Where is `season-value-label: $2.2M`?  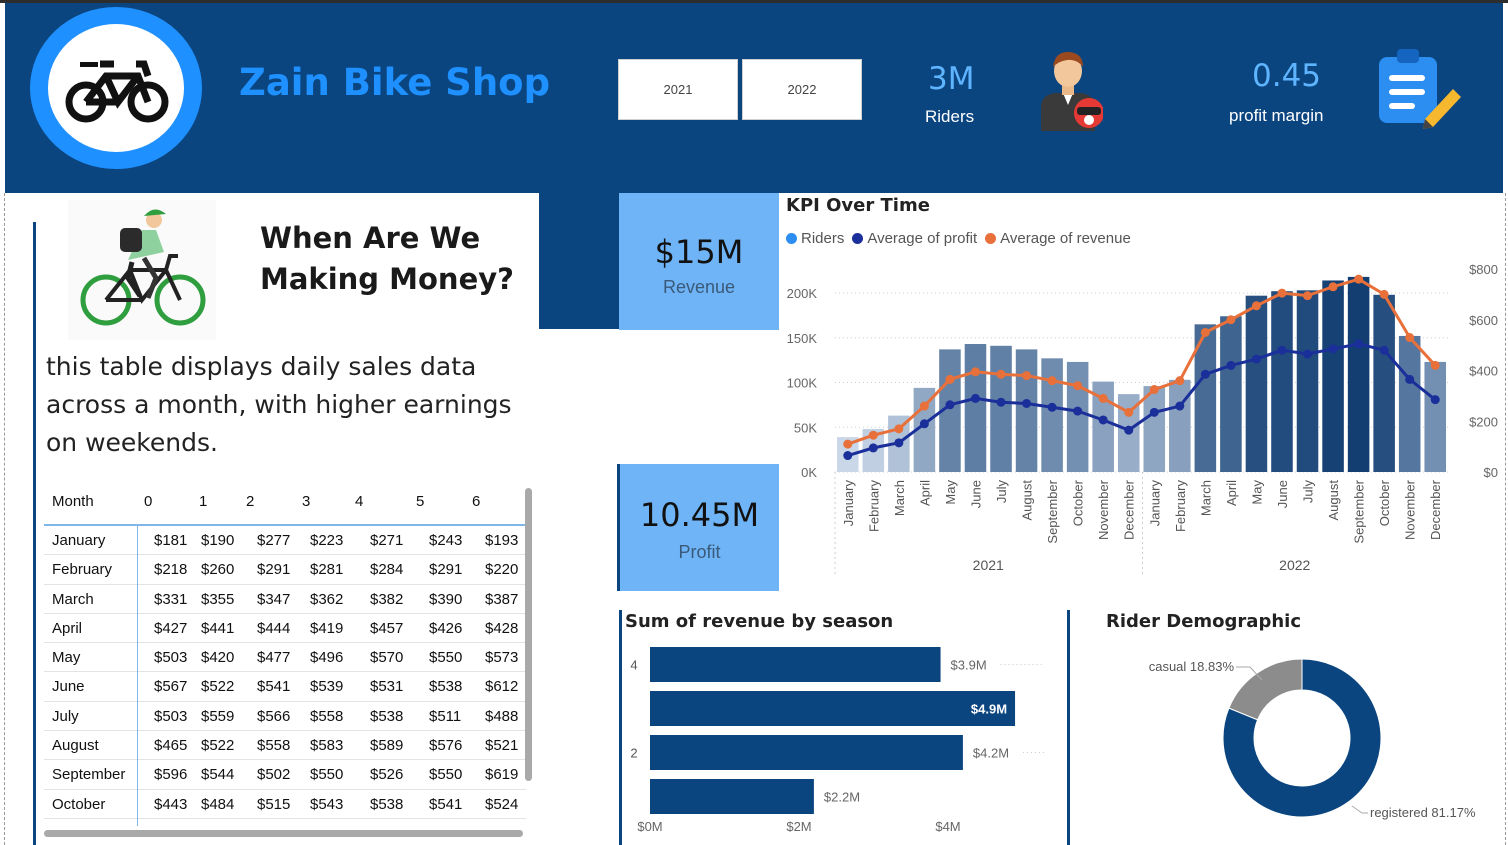
season-value-label: $2.2M is located at coordinates (842, 797).